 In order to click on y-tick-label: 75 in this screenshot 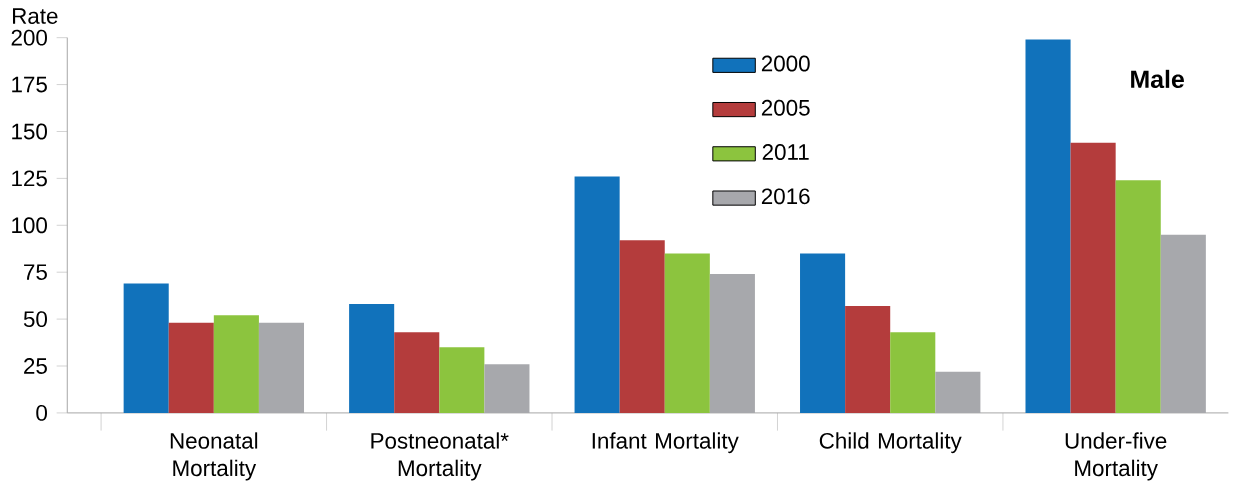, I will do `click(35, 272)`.